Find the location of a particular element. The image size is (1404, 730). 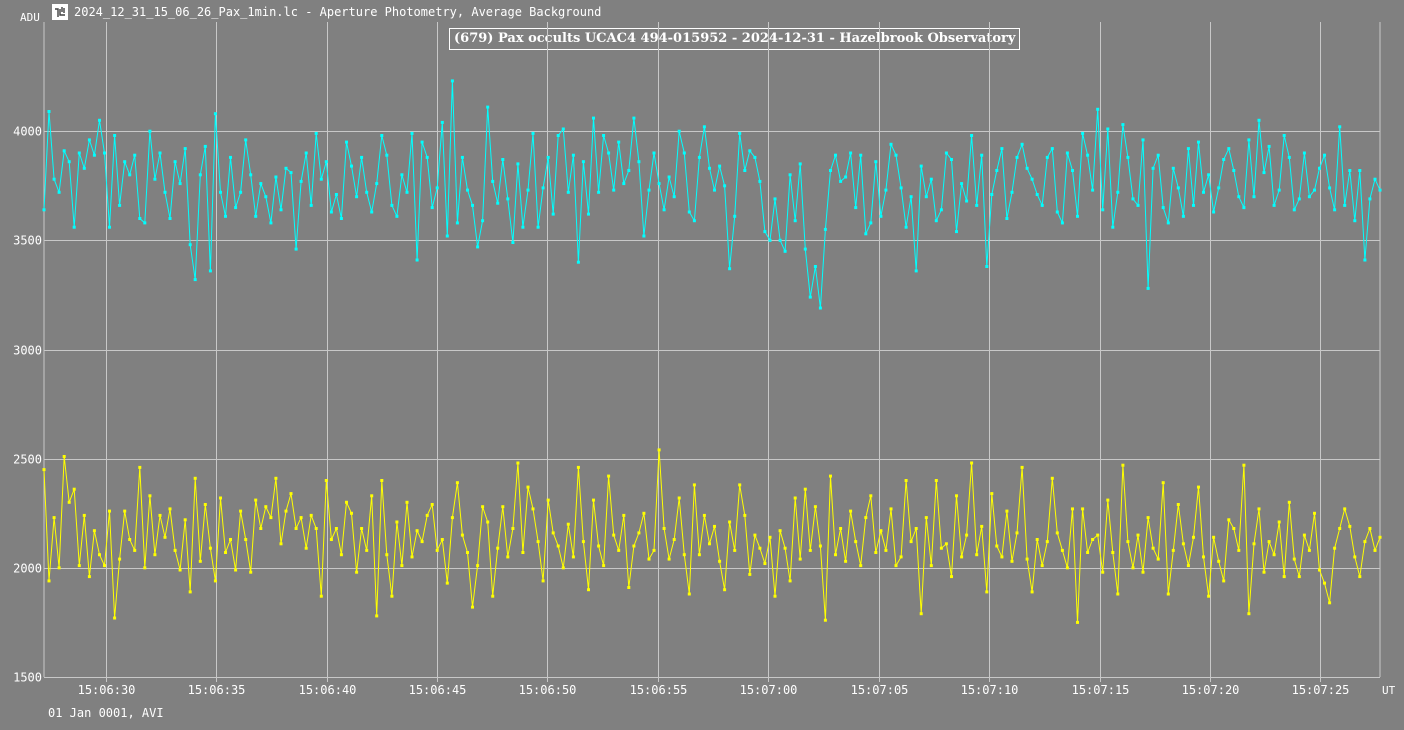

lightcurve-app-icon is located at coordinates (60, 12).